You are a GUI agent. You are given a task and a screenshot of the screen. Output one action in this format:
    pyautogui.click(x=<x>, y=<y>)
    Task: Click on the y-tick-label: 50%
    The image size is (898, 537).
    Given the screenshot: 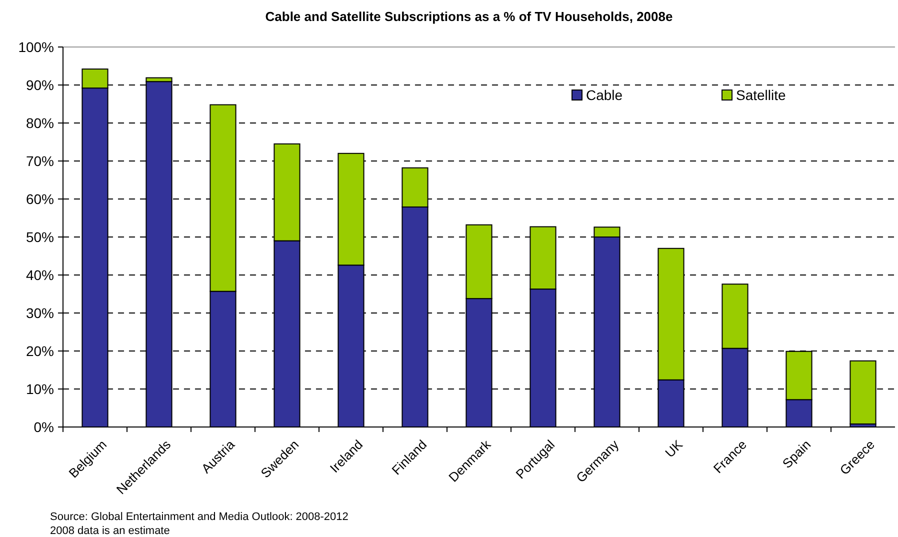 What is the action you would take?
    pyautogui.click(x=40, y=236)
    